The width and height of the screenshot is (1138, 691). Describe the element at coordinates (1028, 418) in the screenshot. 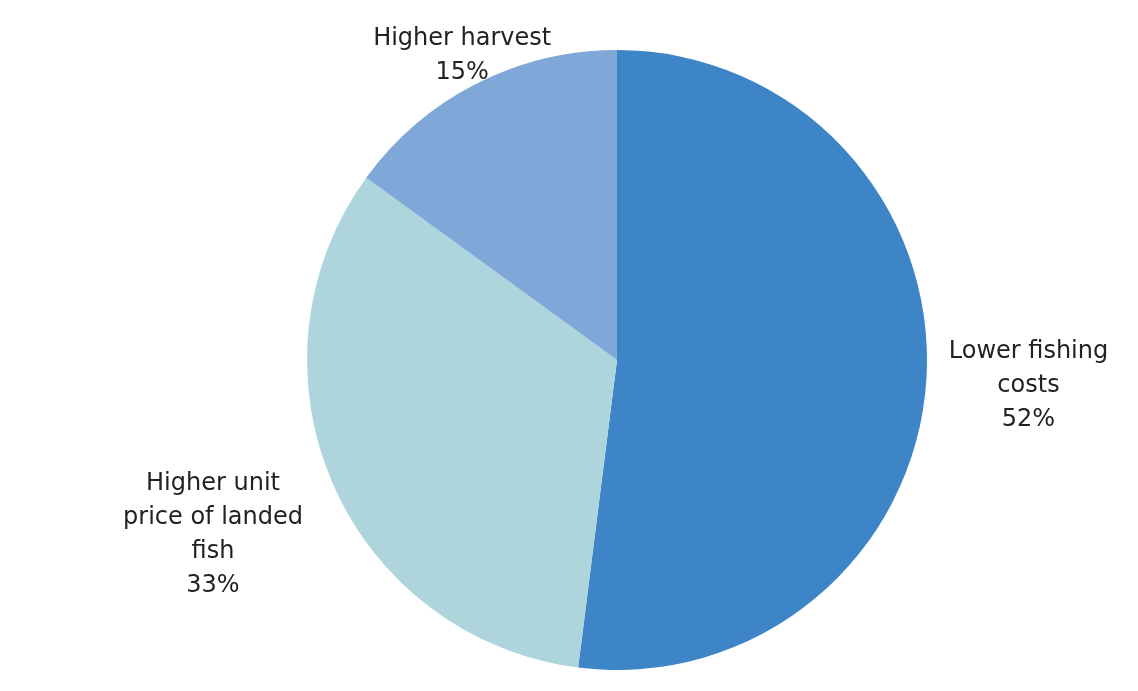

I see `data-label: 52%` at that location.